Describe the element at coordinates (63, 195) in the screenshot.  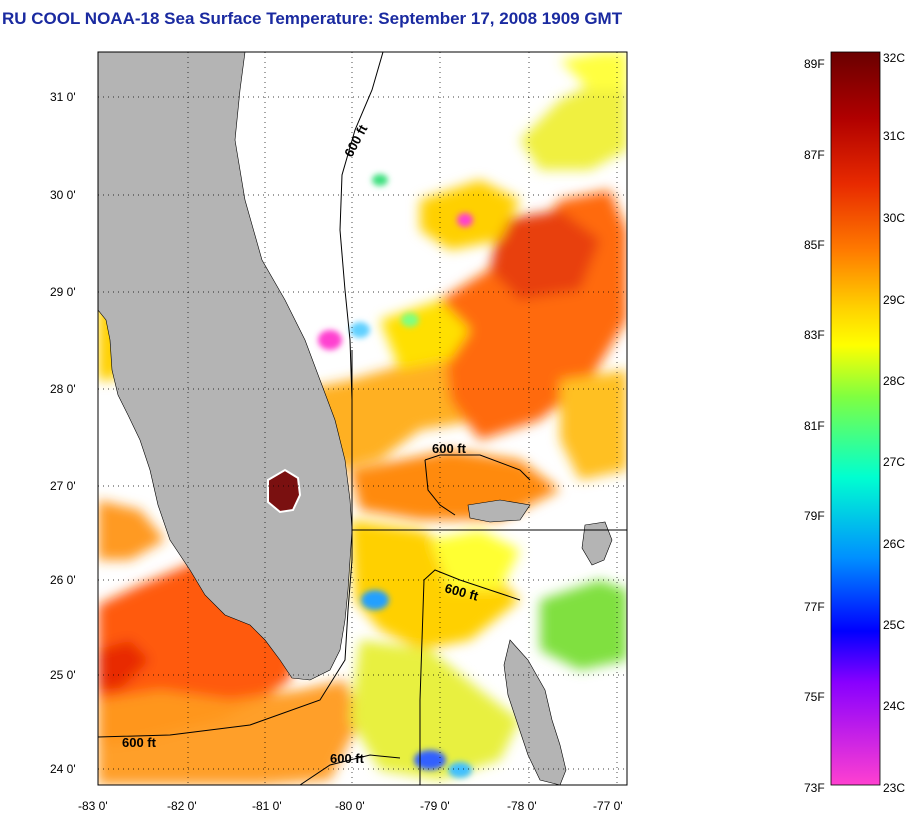
I see `lat-label-30: 30 0'` at that location.